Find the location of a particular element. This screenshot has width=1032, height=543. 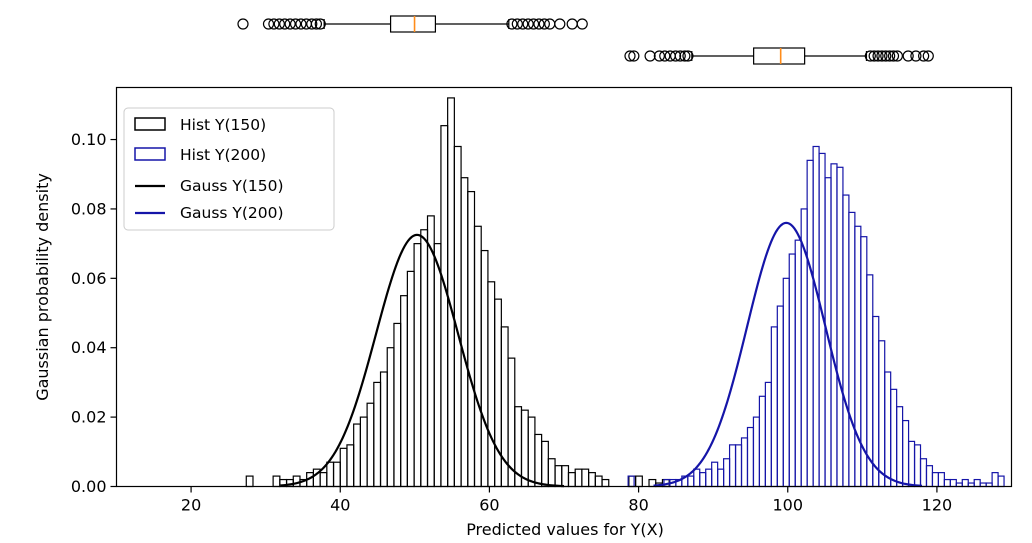

y-tick-label: 0.08 is located at coordinates (89, 208).